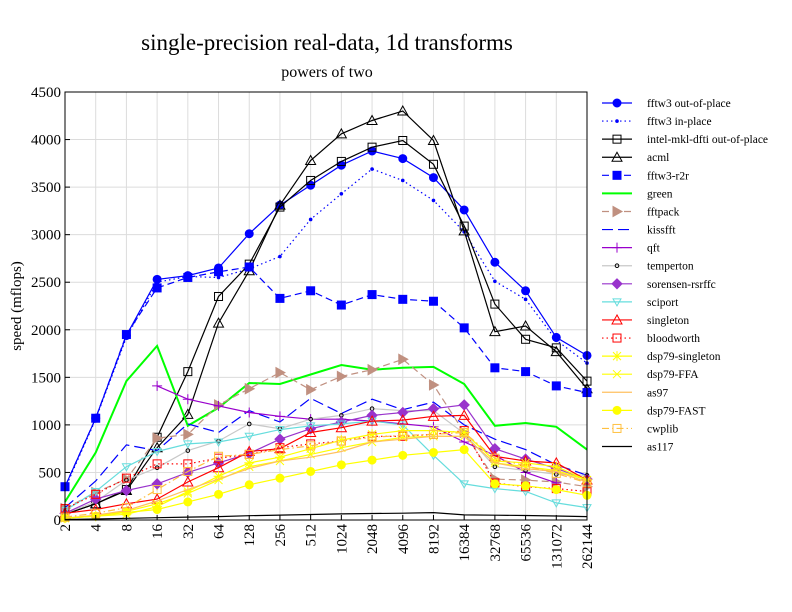 Image resolution: width=792 pixels, height=612 pixels. I want to click on legend-item-dsp79-ffa: dsp79-FFA, so click(650, 375).